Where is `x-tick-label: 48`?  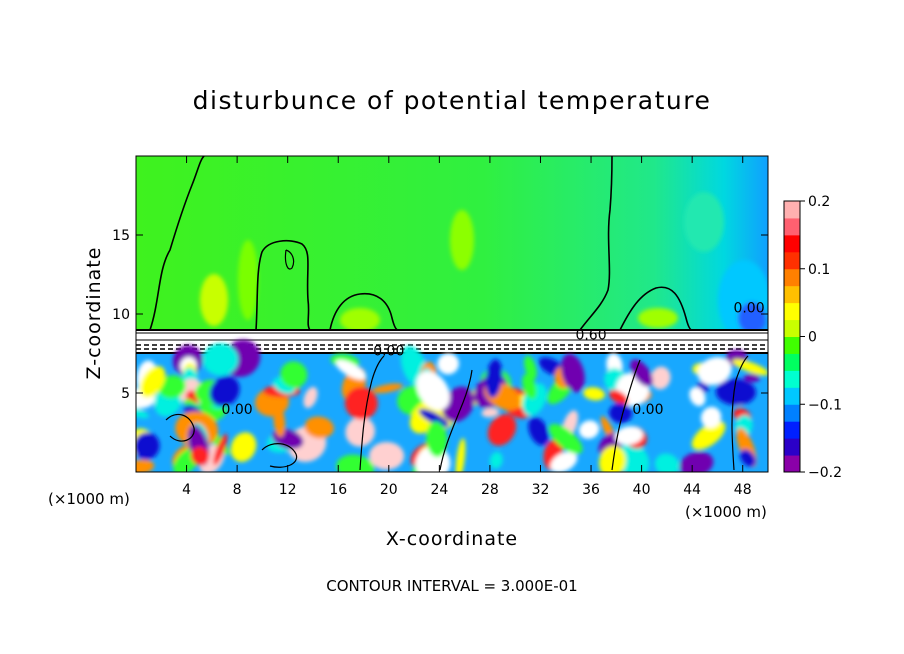
x-tick-label: 48 is located at coordinates (743, 490).